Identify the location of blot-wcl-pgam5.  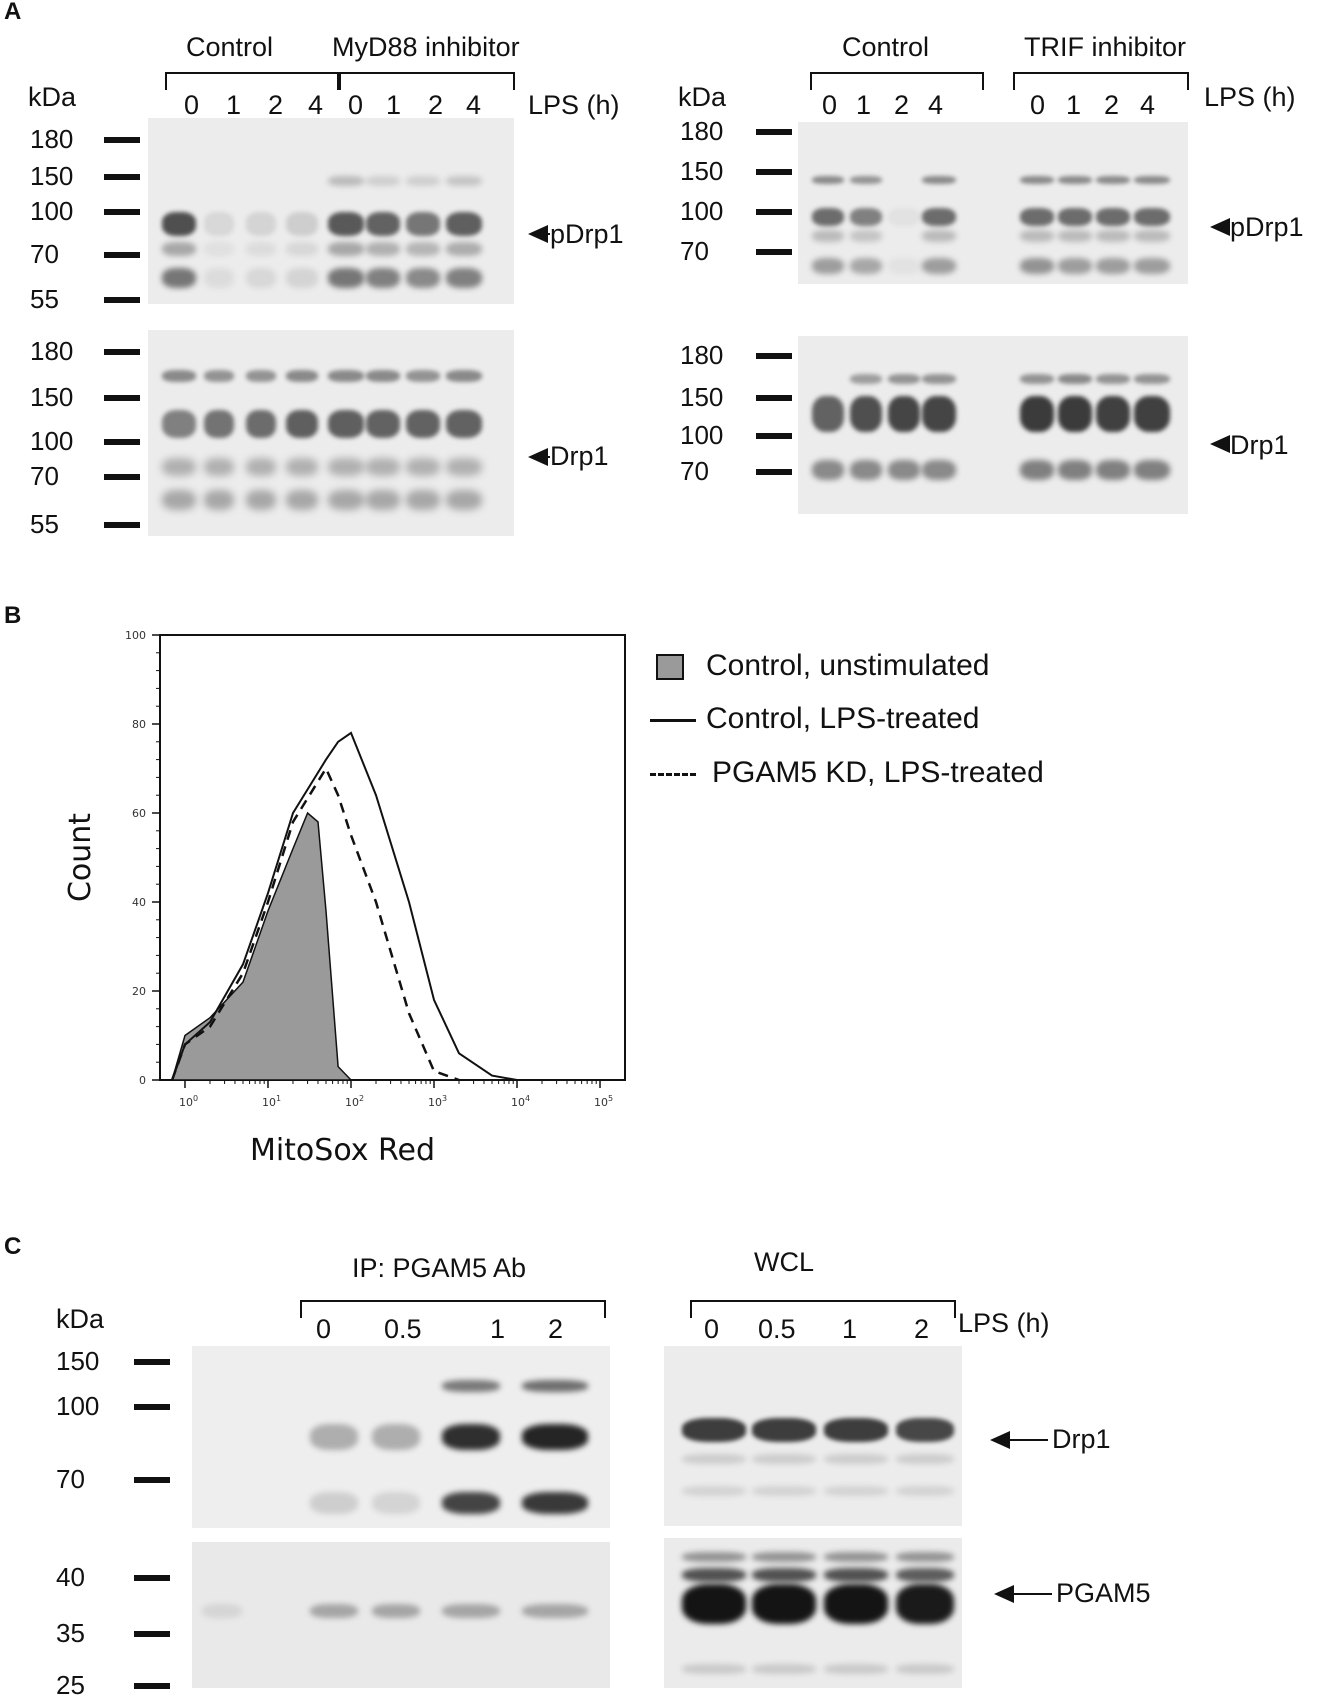
(813, 1613).